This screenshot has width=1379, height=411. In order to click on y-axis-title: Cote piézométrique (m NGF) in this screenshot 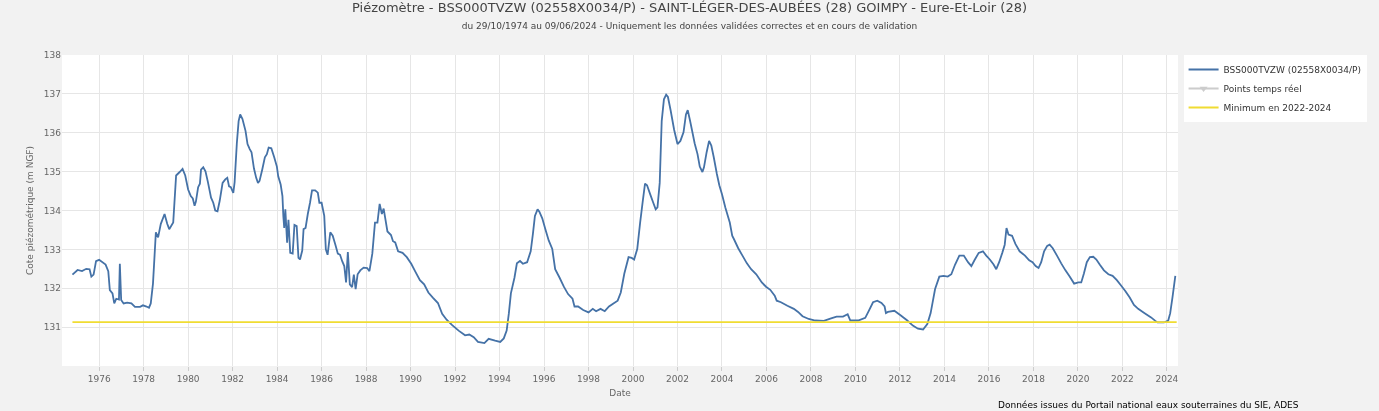, I will do `click(30, 210)`.